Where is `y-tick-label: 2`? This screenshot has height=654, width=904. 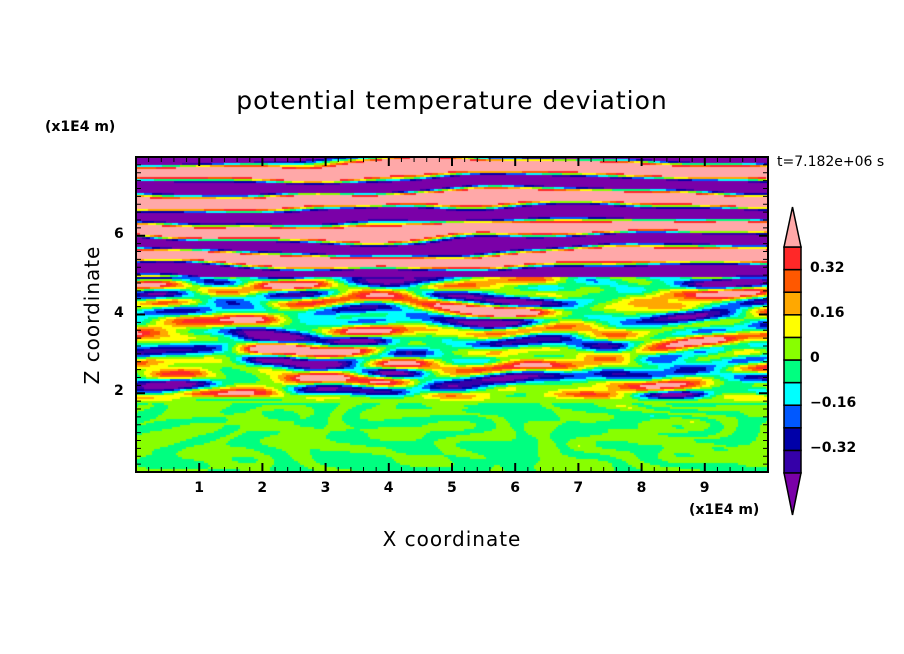 y-tick-label: 2 is located at coordinates (119, 391).